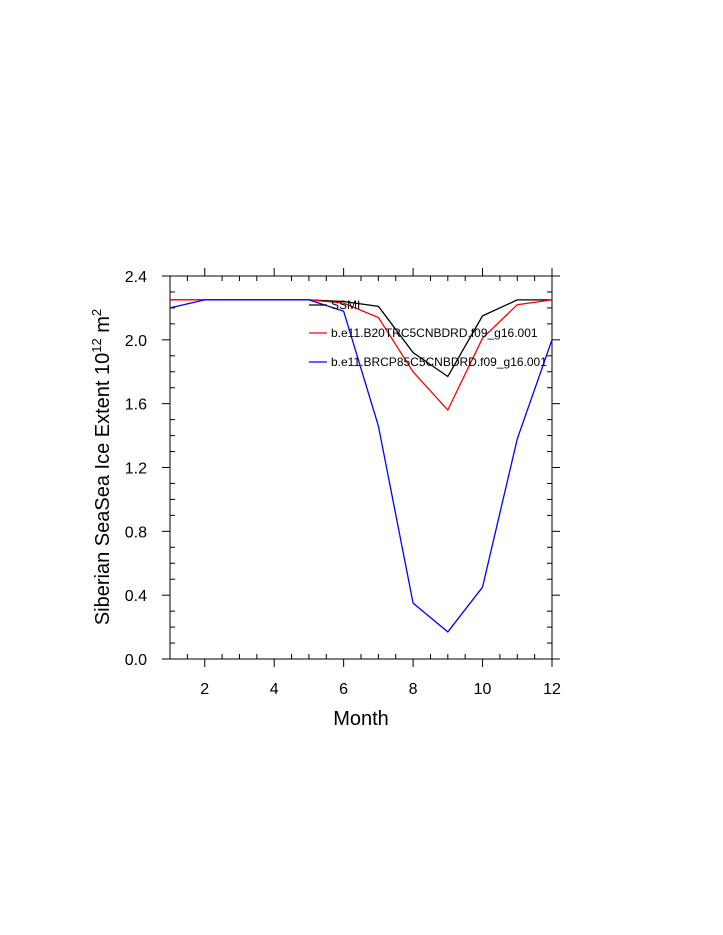 Image resolution: width=723 pixels, height=935 pixels. I want to click on y-tick-label: 2.4, so click(136, 277).